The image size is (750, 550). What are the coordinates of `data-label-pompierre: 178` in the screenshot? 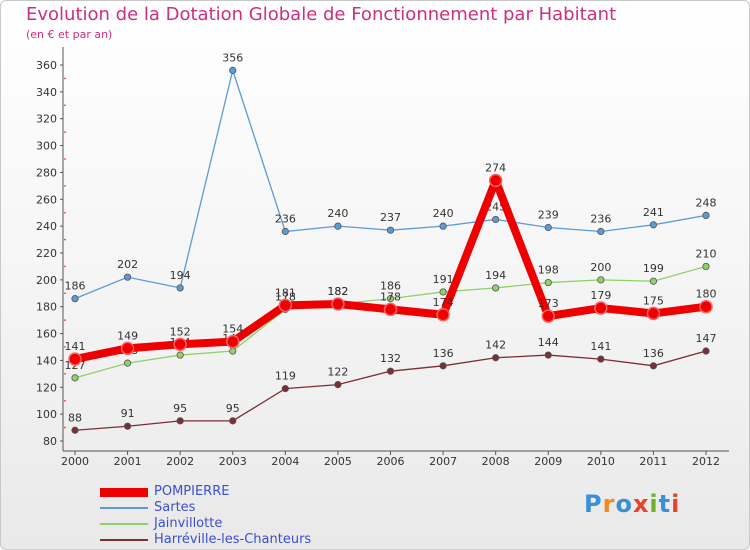 It's located at (390, 296).